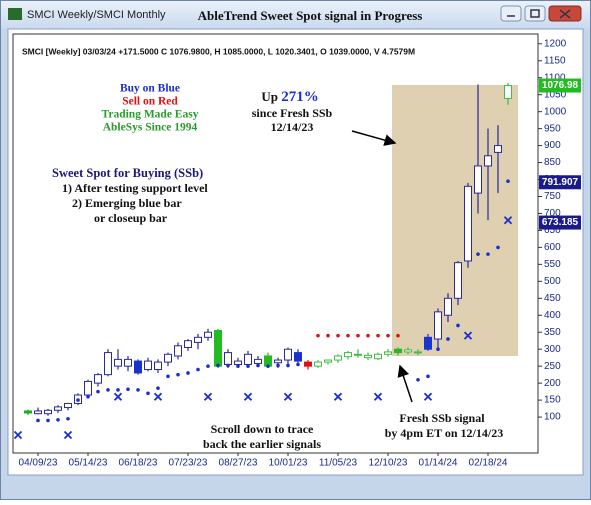  I want to click on y-tick-label: 450, so click(552, 298).